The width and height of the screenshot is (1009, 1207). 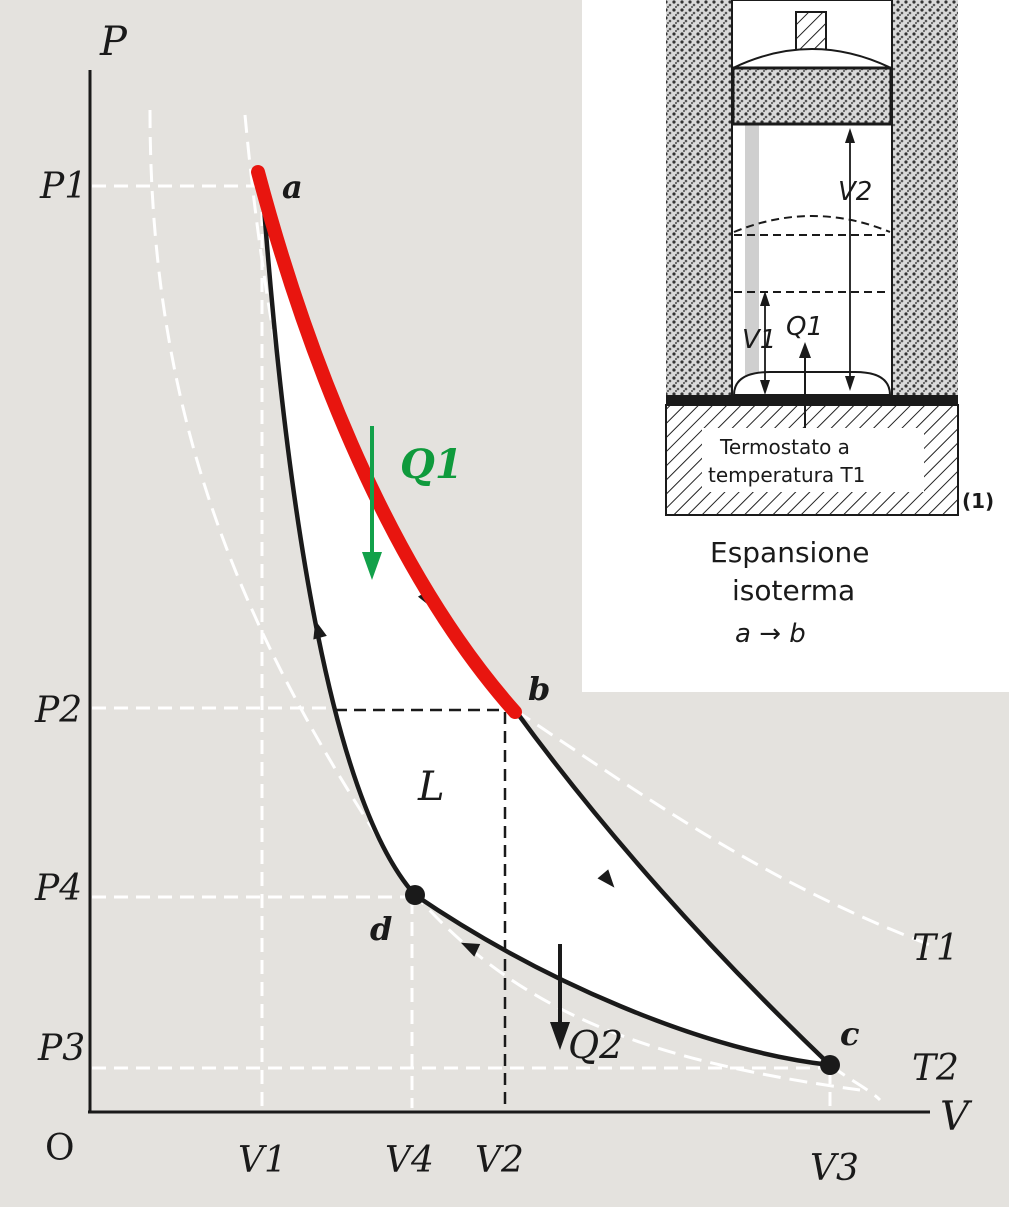 What do you see at coordinates (935, 948) in the screenshot?
I see `t1-label: T1` at bounding box center [935, 948].